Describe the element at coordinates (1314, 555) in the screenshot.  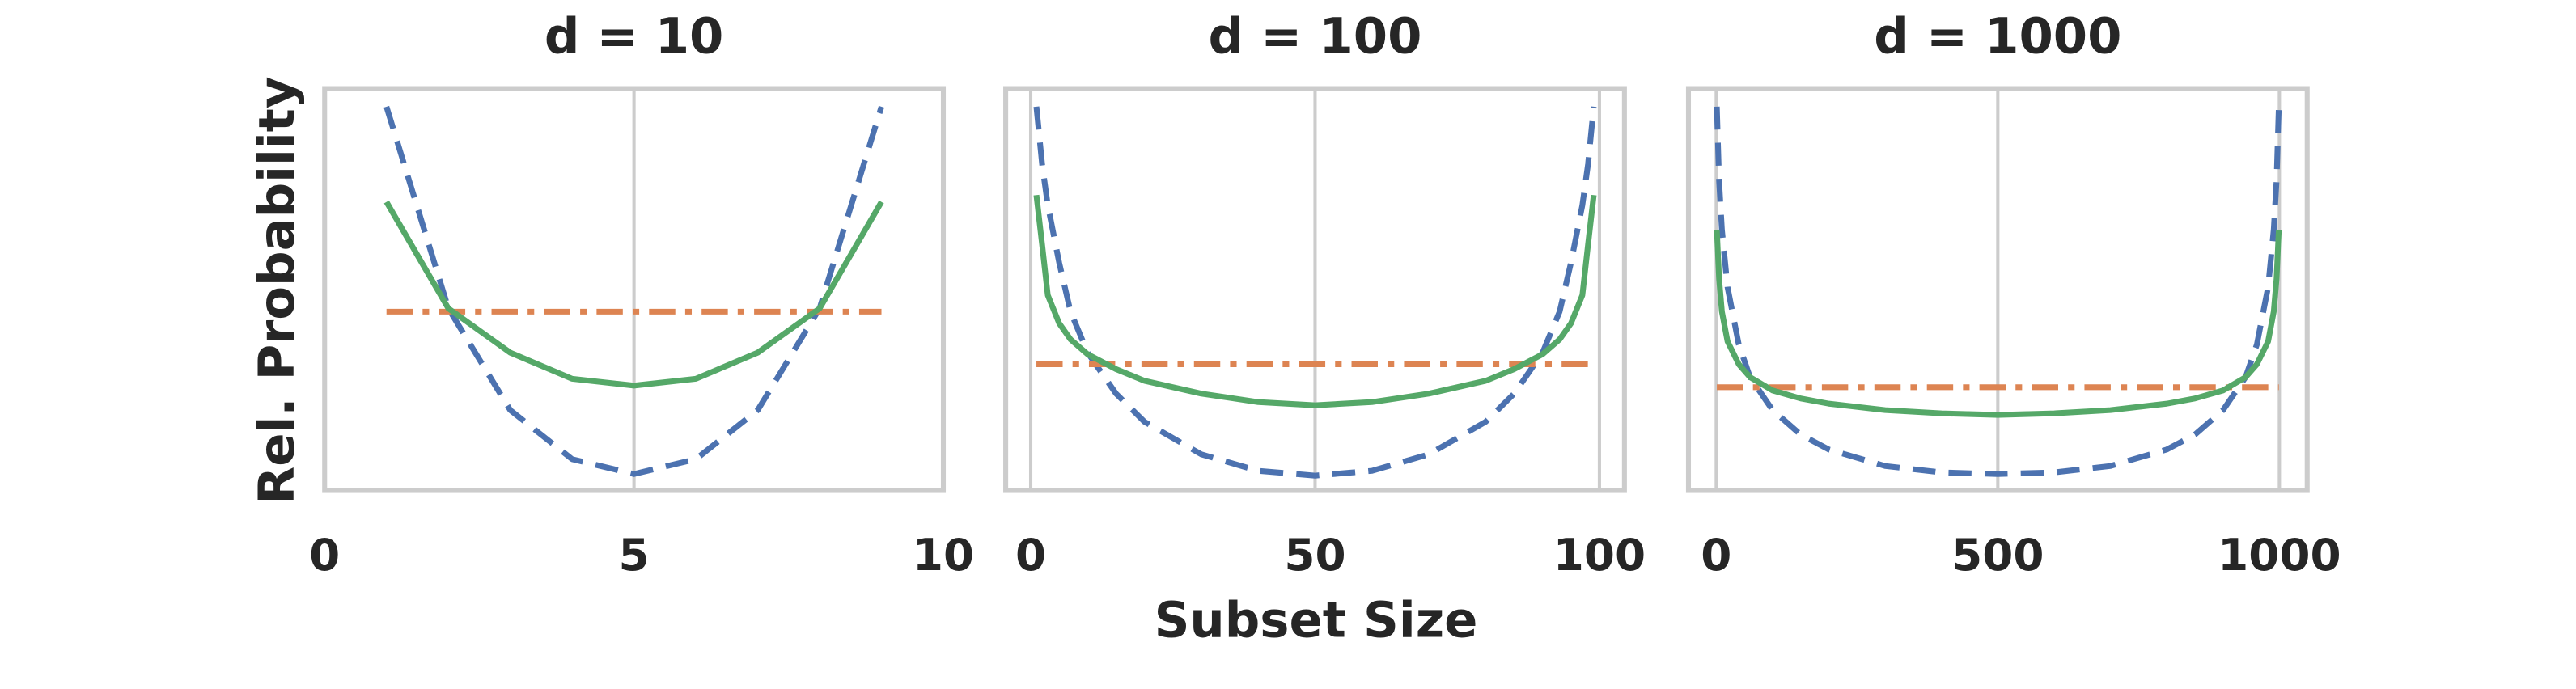
I see `x-tick-label: 50` at that location.